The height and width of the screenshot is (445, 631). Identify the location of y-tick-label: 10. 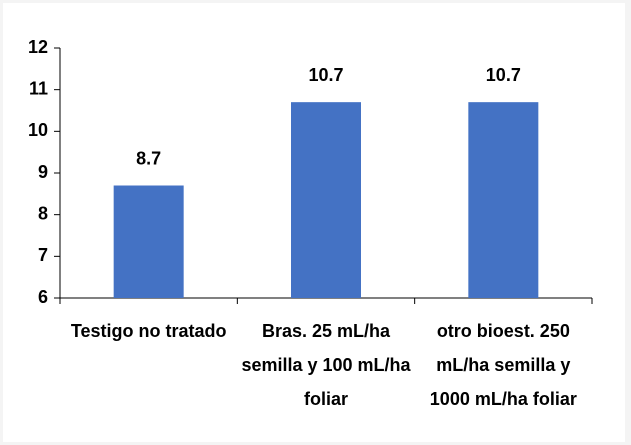
(38, 130).